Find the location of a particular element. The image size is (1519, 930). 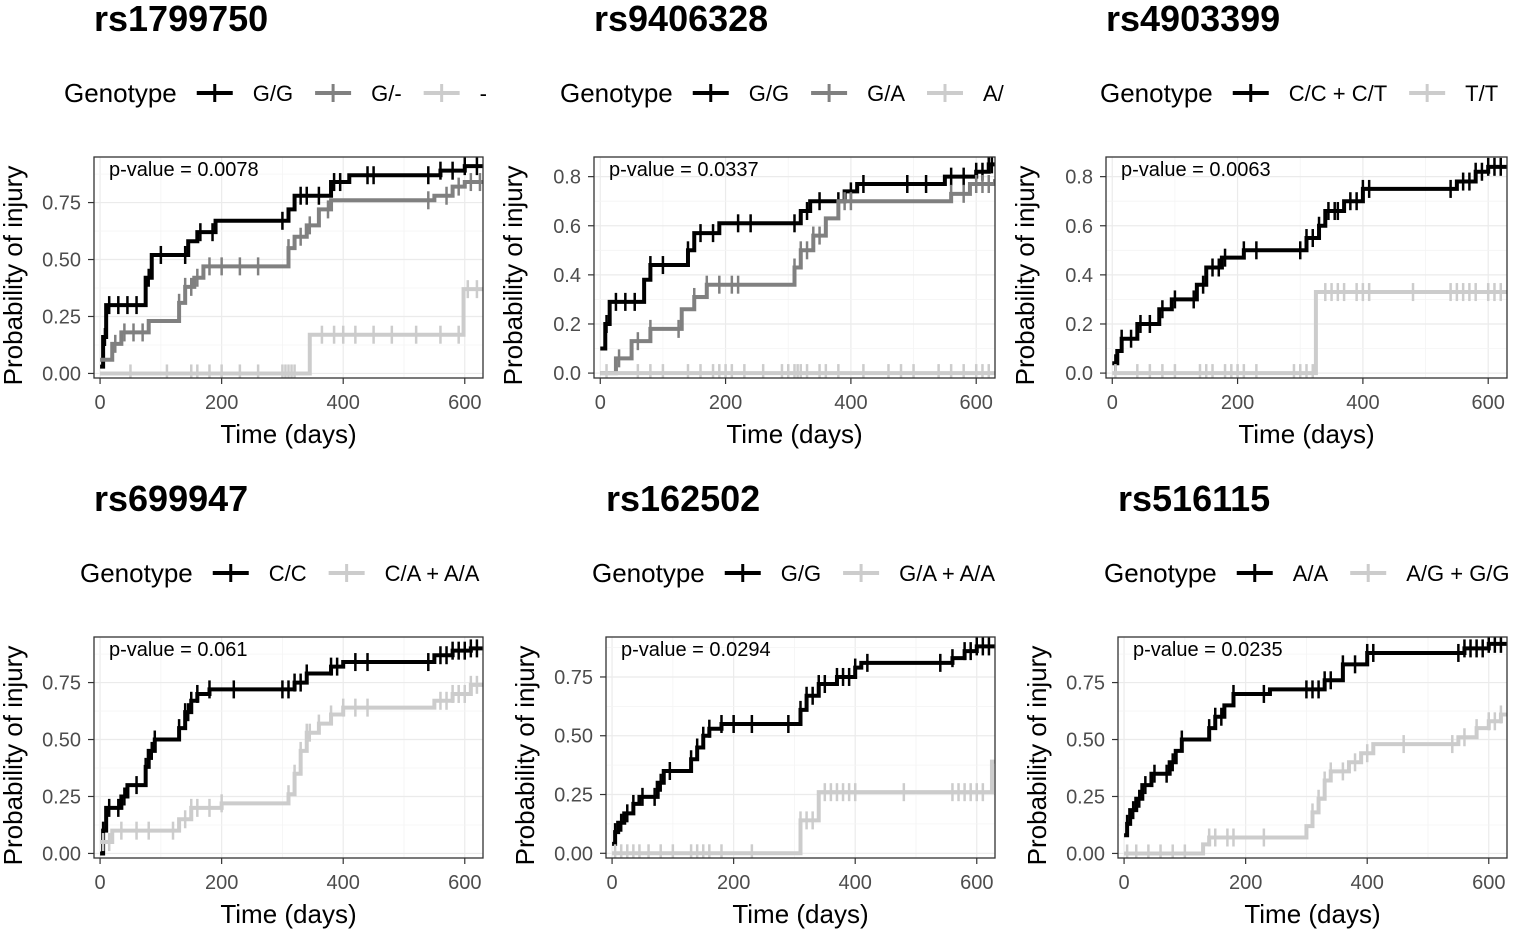

y-tick-label: 0.00 is located at coordinates (573, 854).